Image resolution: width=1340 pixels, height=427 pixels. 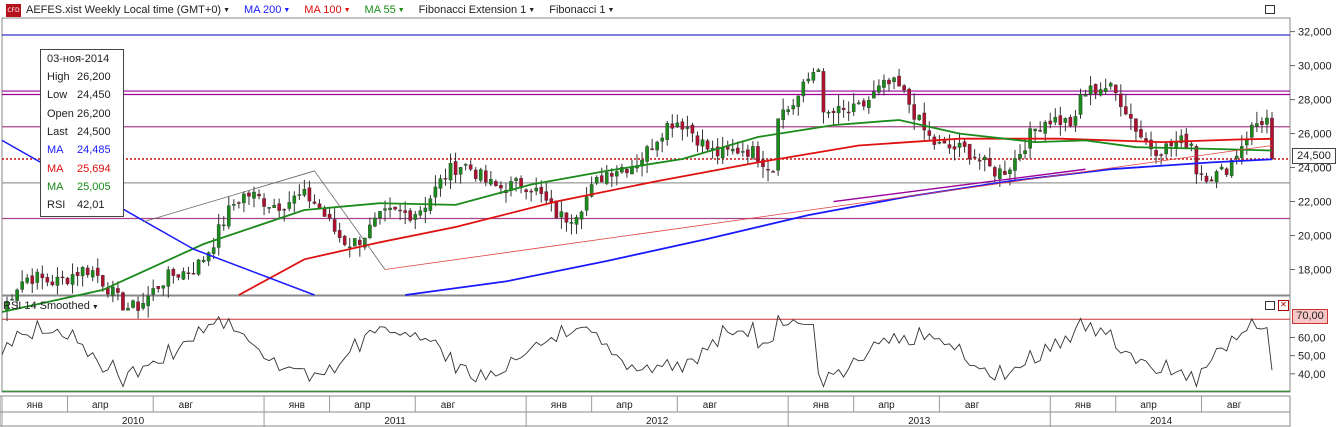 What do you see at coordinates (51, 306) in the screenshot?
I see `rsi-panel-title: RSI 14 Smoothed ▼` at bounding box center [51, 306].